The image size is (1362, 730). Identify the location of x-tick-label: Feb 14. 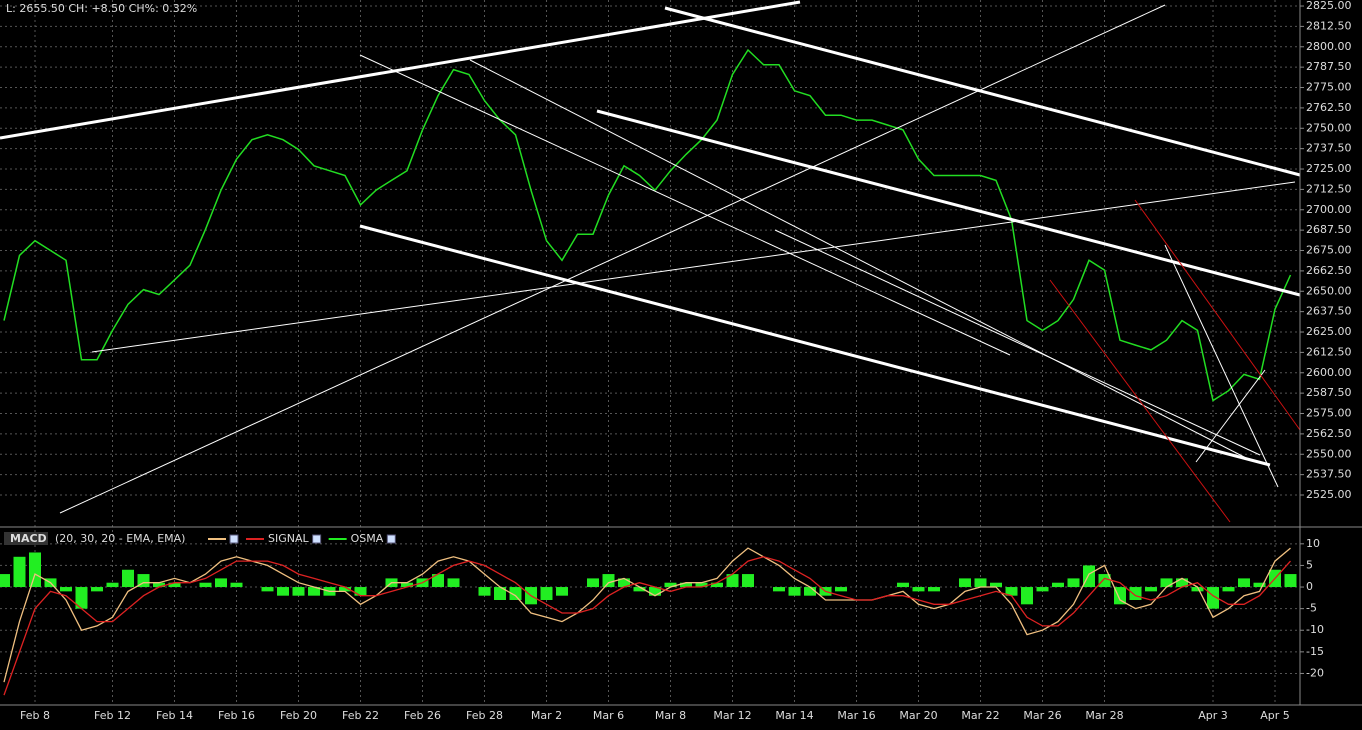
(174, 715).